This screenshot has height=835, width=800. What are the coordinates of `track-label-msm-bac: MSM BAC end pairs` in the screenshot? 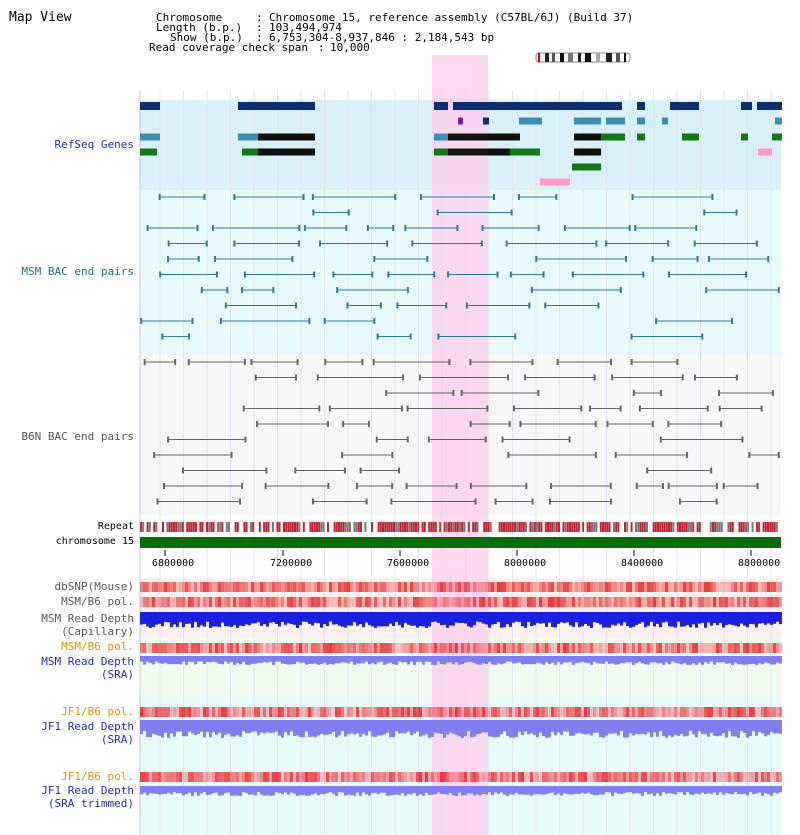 It's located at (77, 271).